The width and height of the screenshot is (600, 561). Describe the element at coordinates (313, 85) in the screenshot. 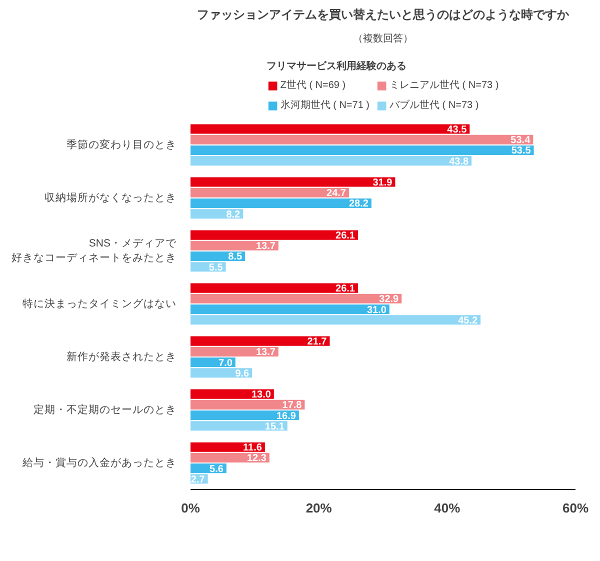

I see `legend-label: Z世代 ( N=69 )` at that location.